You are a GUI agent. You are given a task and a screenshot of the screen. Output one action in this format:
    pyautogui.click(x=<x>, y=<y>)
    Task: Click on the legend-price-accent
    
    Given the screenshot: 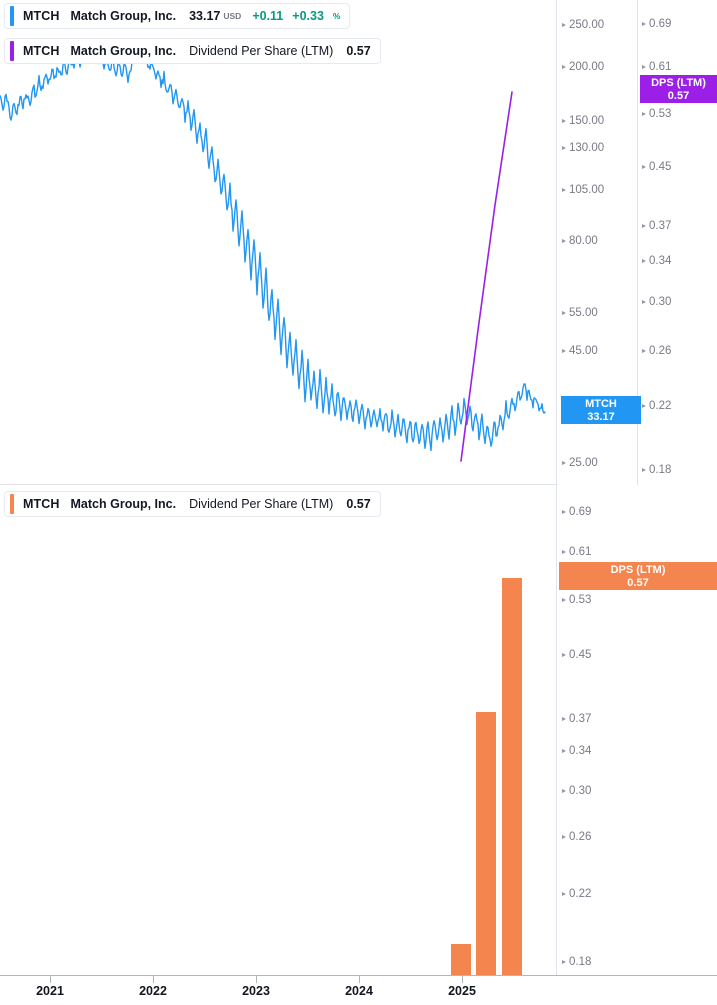 What is the action you would take?
    pyautogui.click(x=12, y=16)
    